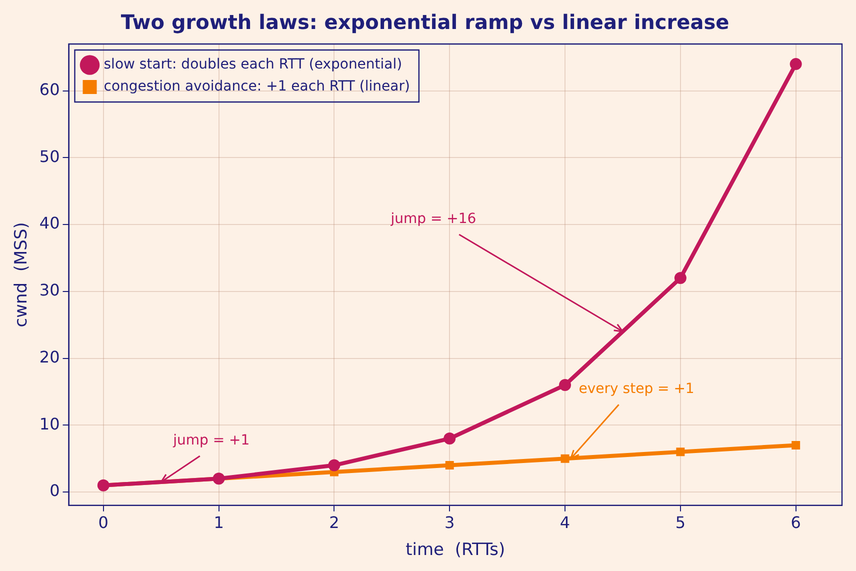  I want to click on x-tick-label: 6, so click(795, 522).